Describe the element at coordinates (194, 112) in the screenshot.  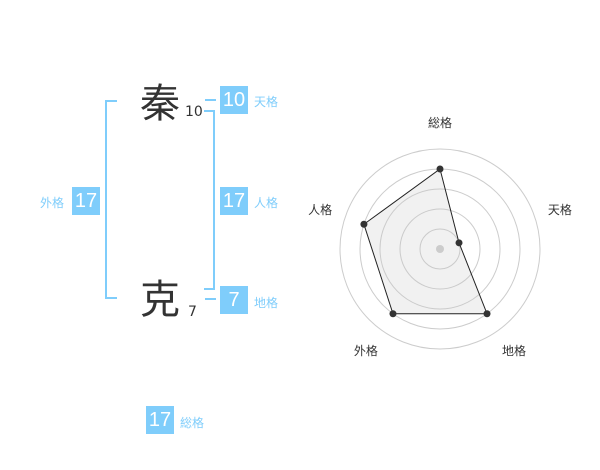
I see `surname-strokes: 10` at that location.